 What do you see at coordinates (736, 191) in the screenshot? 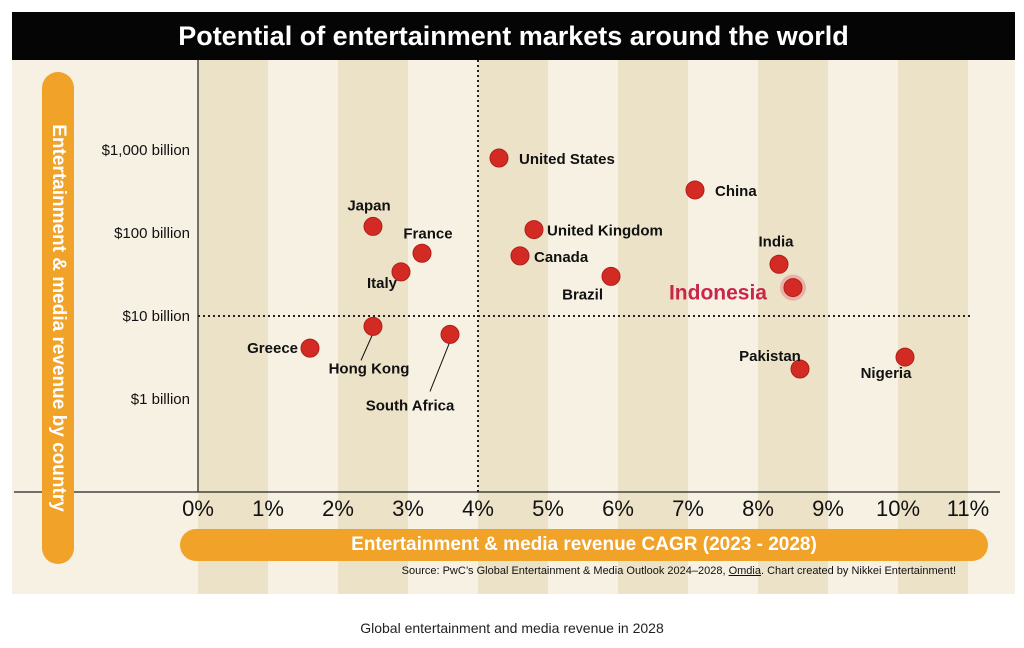
I see `data-point-label: China` at bounding box center [736, 191].